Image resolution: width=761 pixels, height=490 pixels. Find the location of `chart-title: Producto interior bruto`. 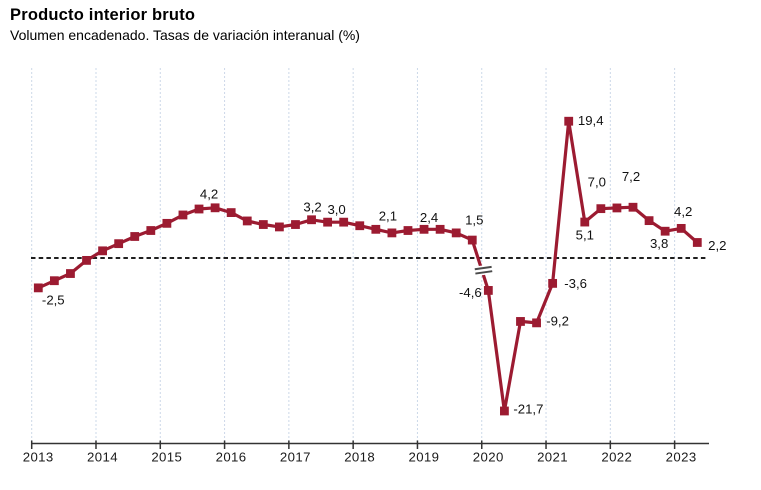

chart-title: Producto interior bruto is located at coordinates (103, 15).